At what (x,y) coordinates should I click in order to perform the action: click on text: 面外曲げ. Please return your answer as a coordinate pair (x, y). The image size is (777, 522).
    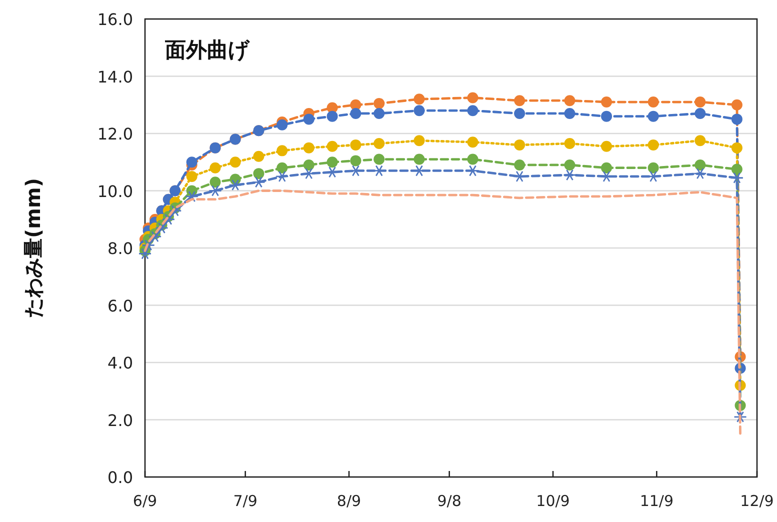
    Looking at the image, I should click on (207, 50).